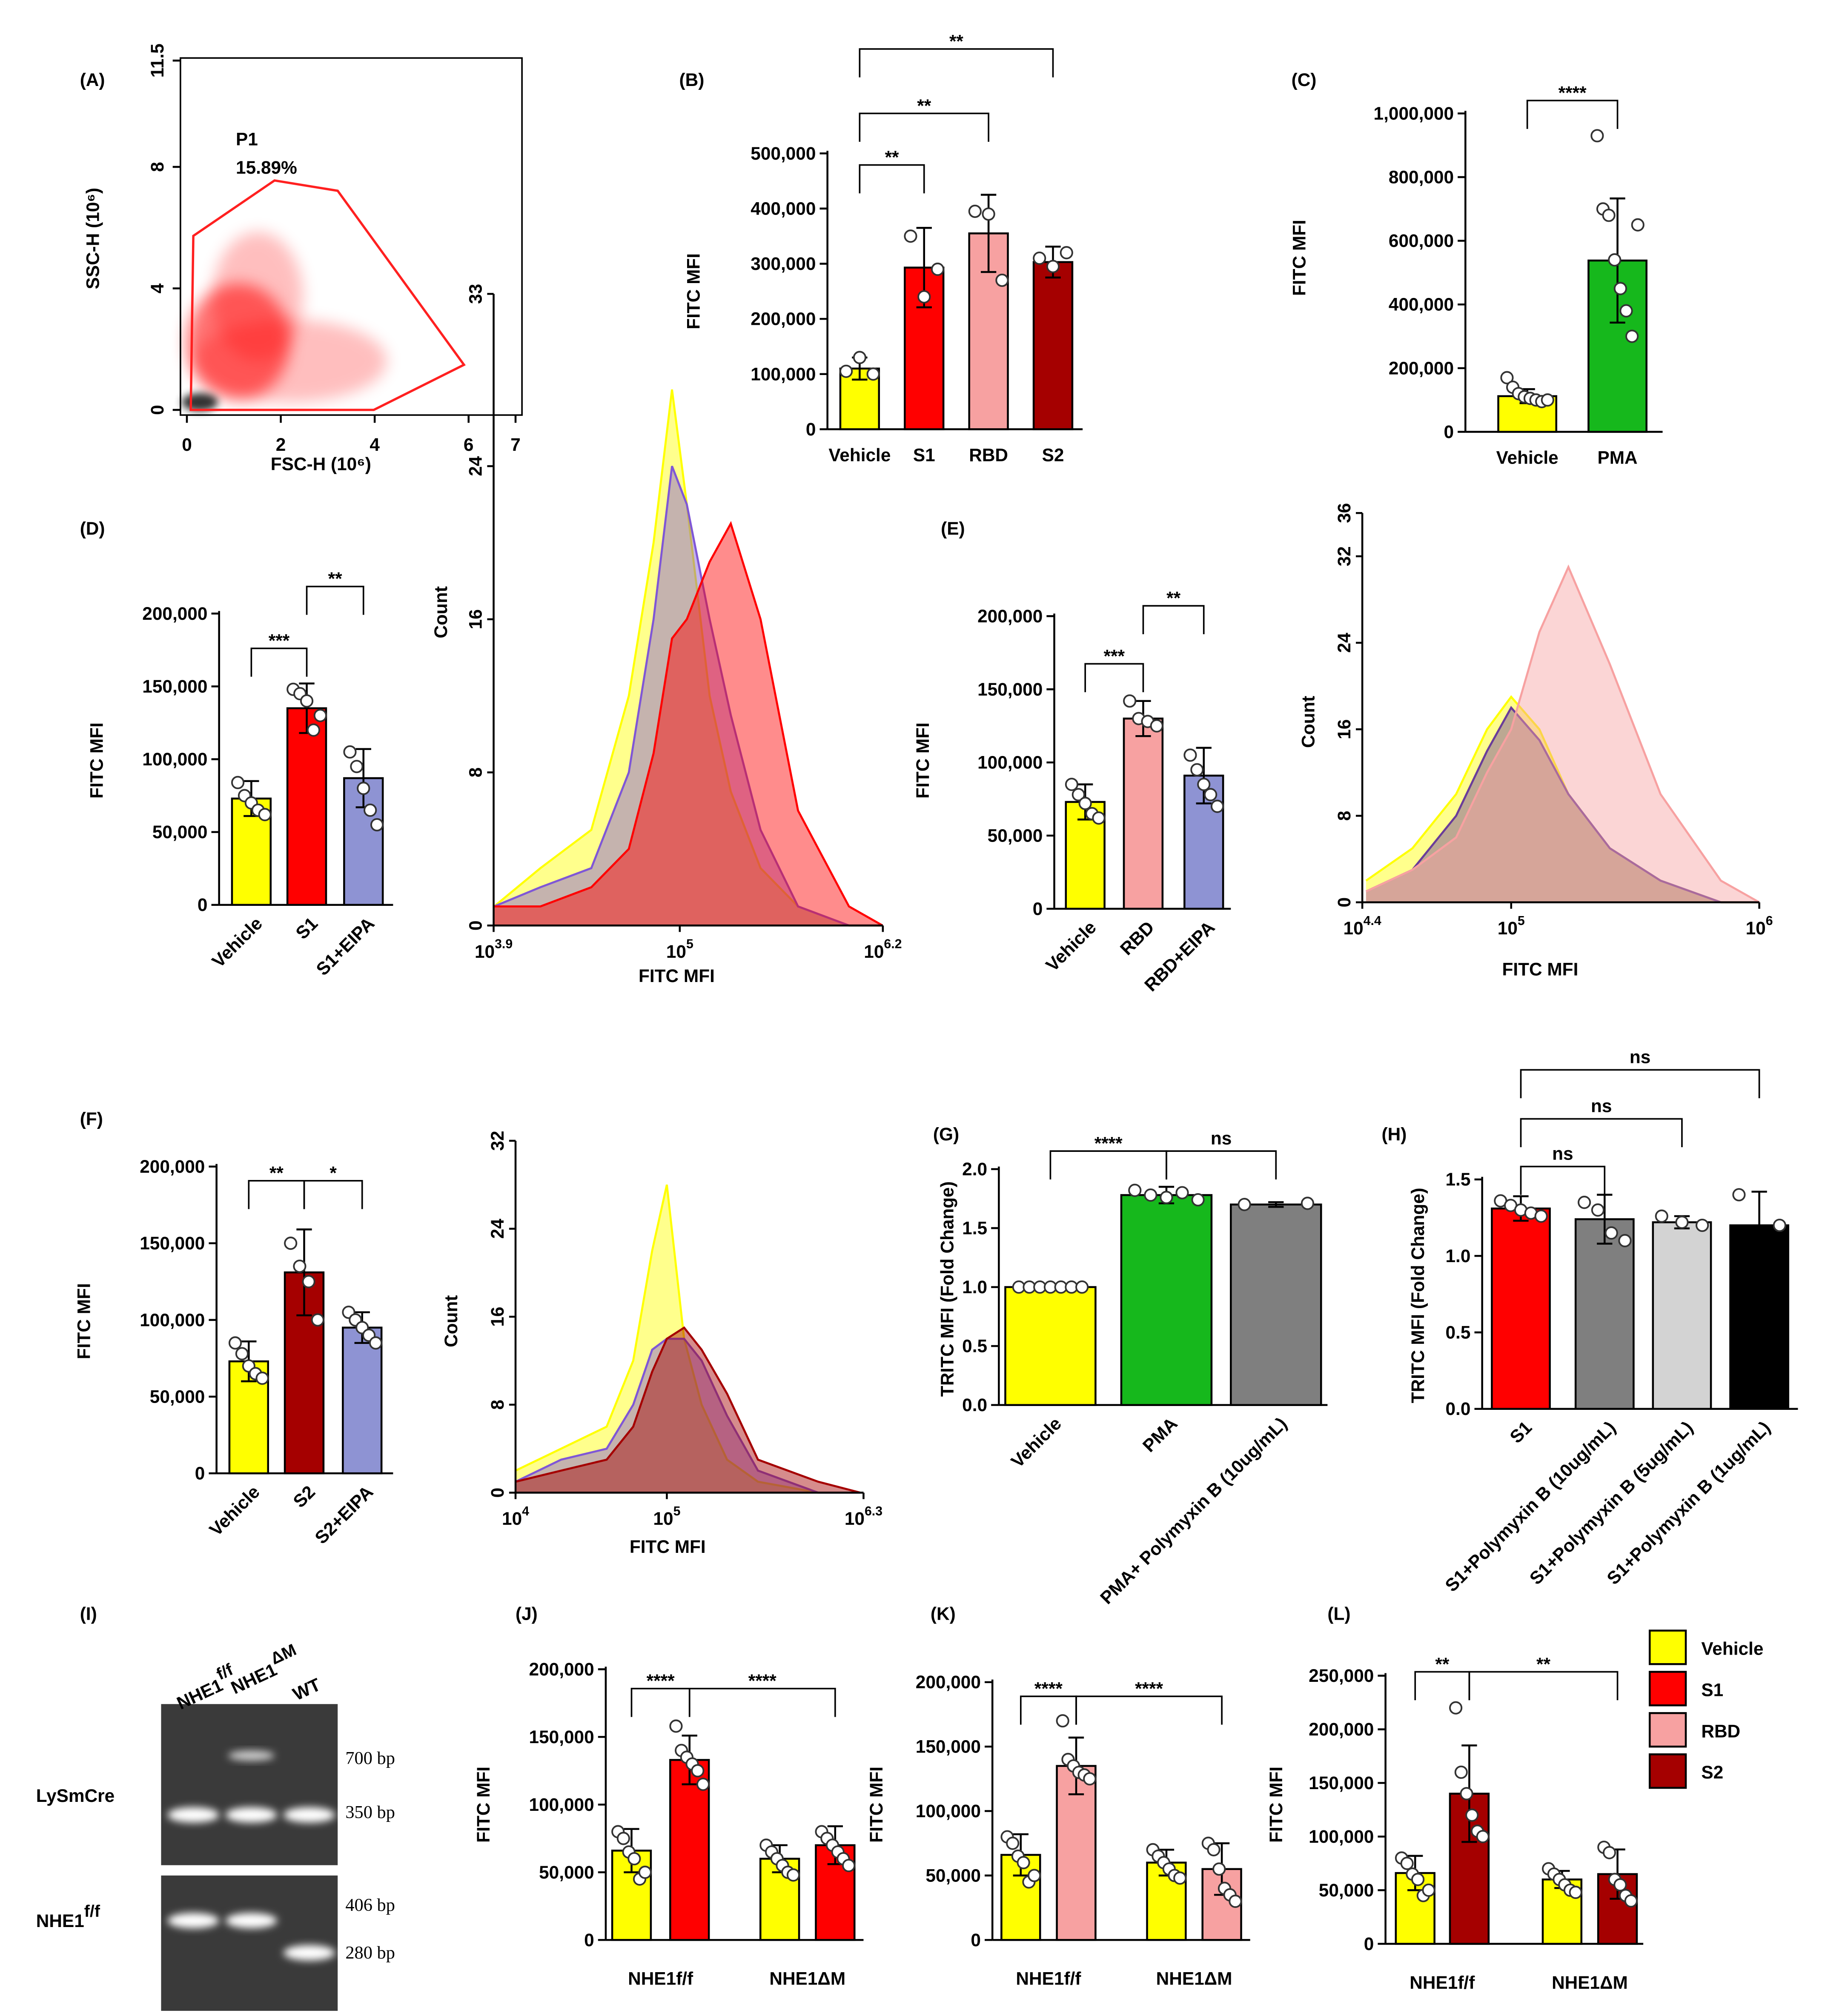  Describe the element at coordinates (974, 1287) in the screenshot. I see `y-tick-label: 1.0` at that location.